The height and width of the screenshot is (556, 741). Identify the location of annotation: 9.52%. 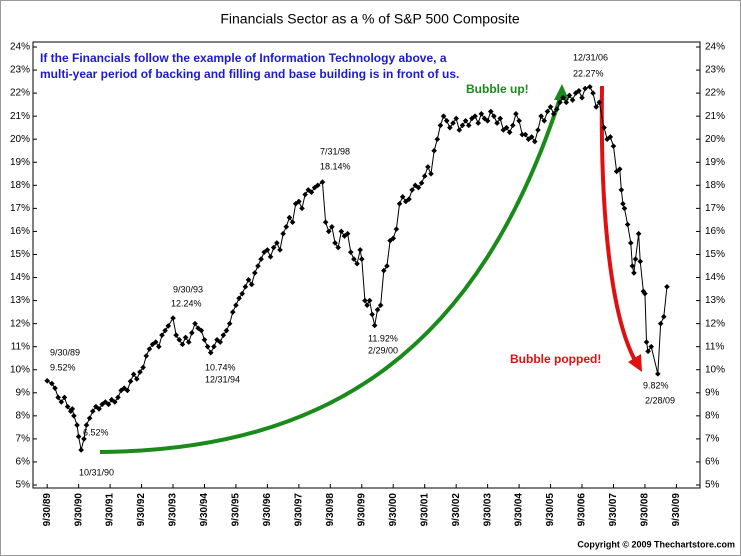
(63, 367).